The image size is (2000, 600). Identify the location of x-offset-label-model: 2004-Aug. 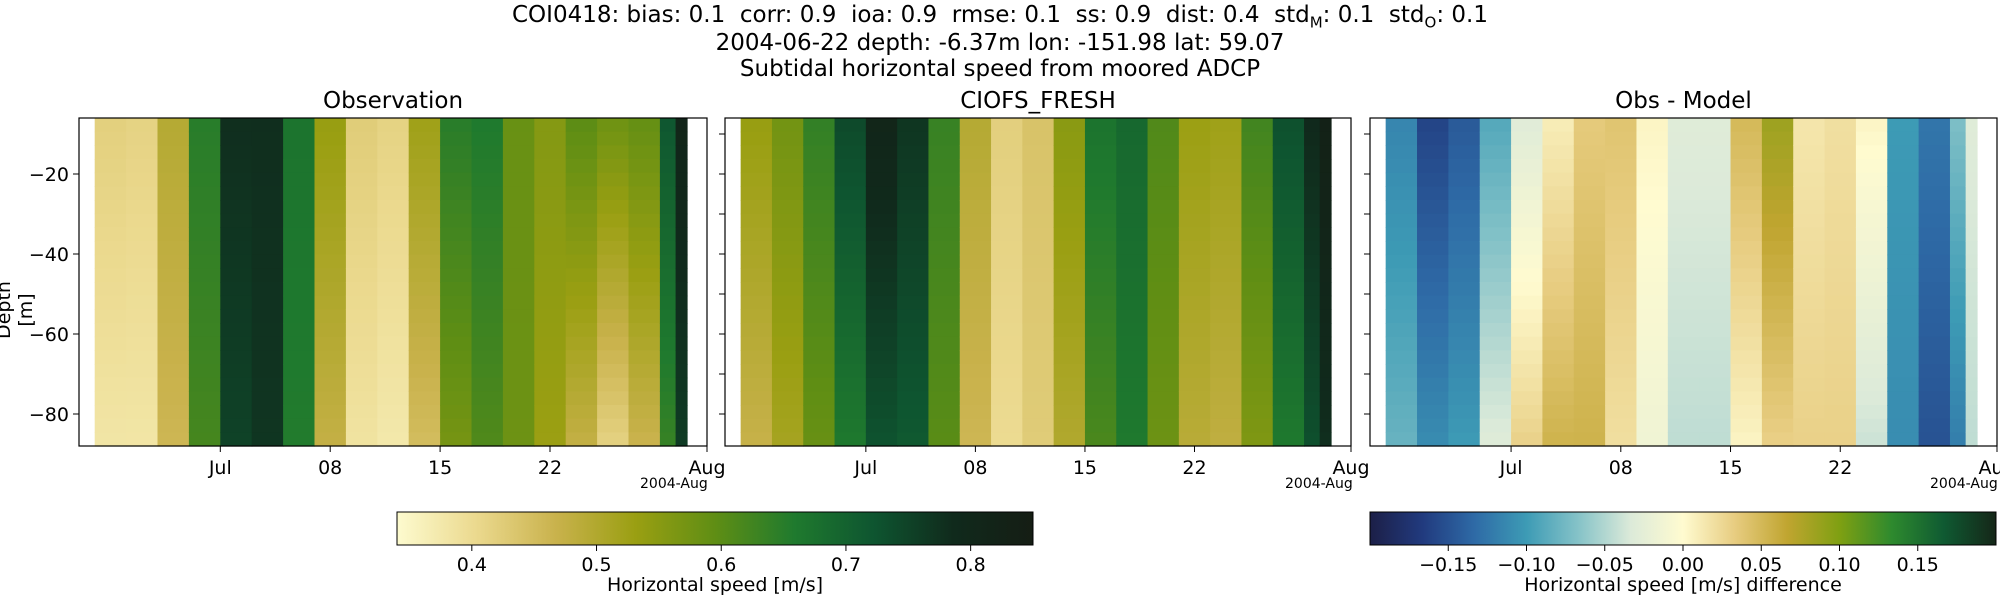
(1319, 484).